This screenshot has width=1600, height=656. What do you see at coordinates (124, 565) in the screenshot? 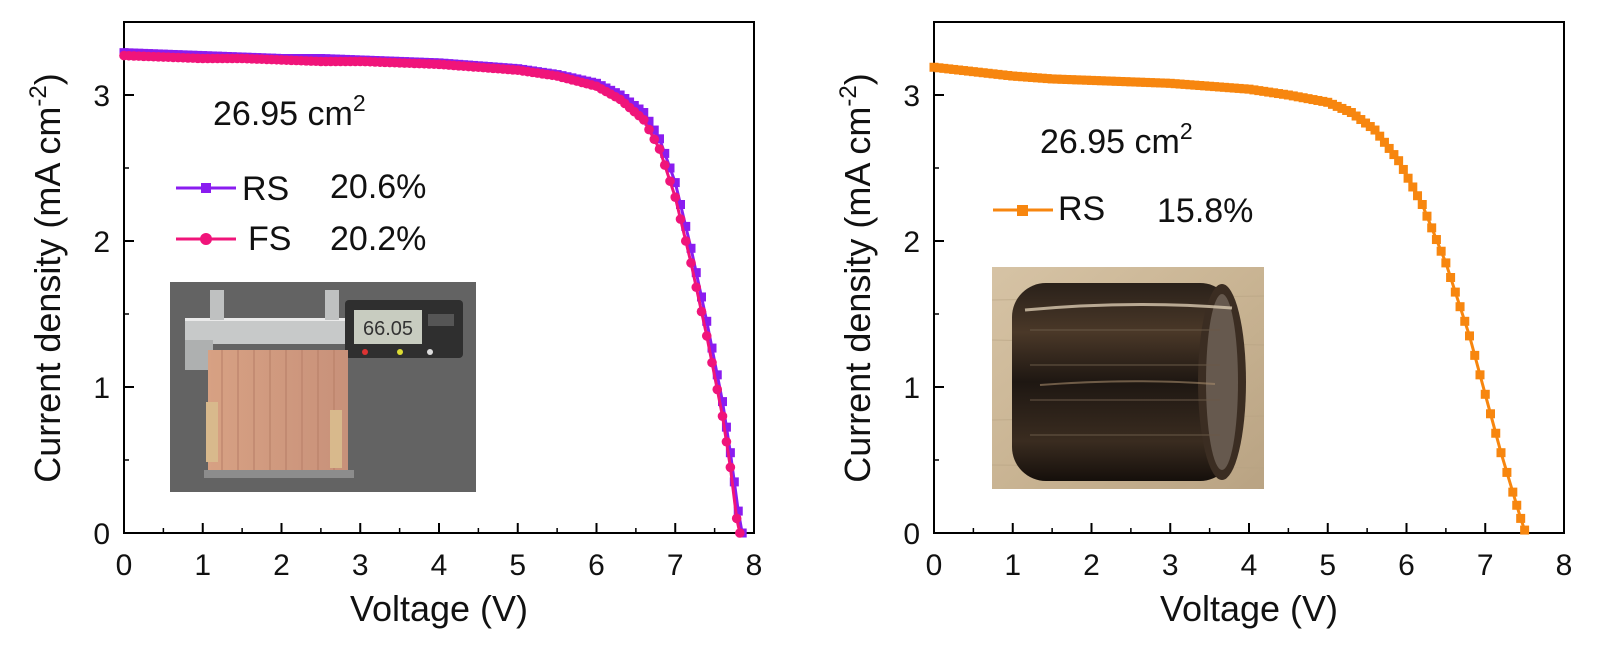
I see `x-tick-label: 0` at bounding box center [124, 565].